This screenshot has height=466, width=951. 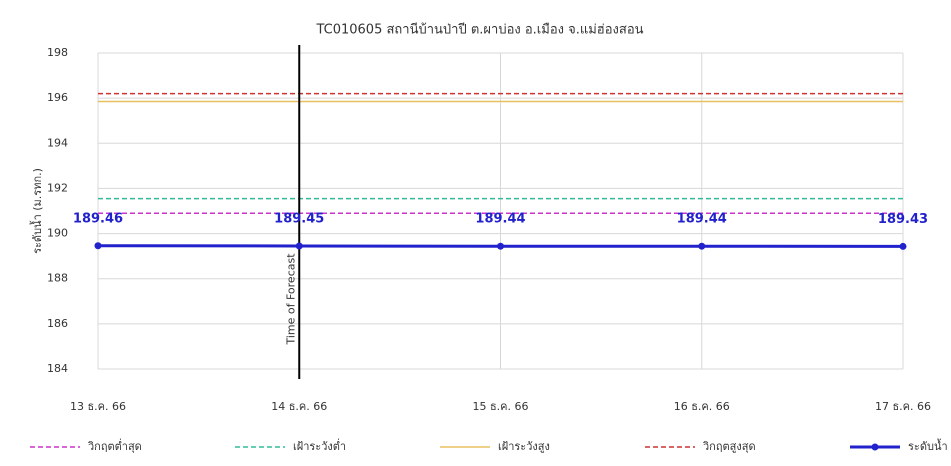 I want to click on legend-label: เฝ้าระวังต่ำ, so click(x=319, y=445).